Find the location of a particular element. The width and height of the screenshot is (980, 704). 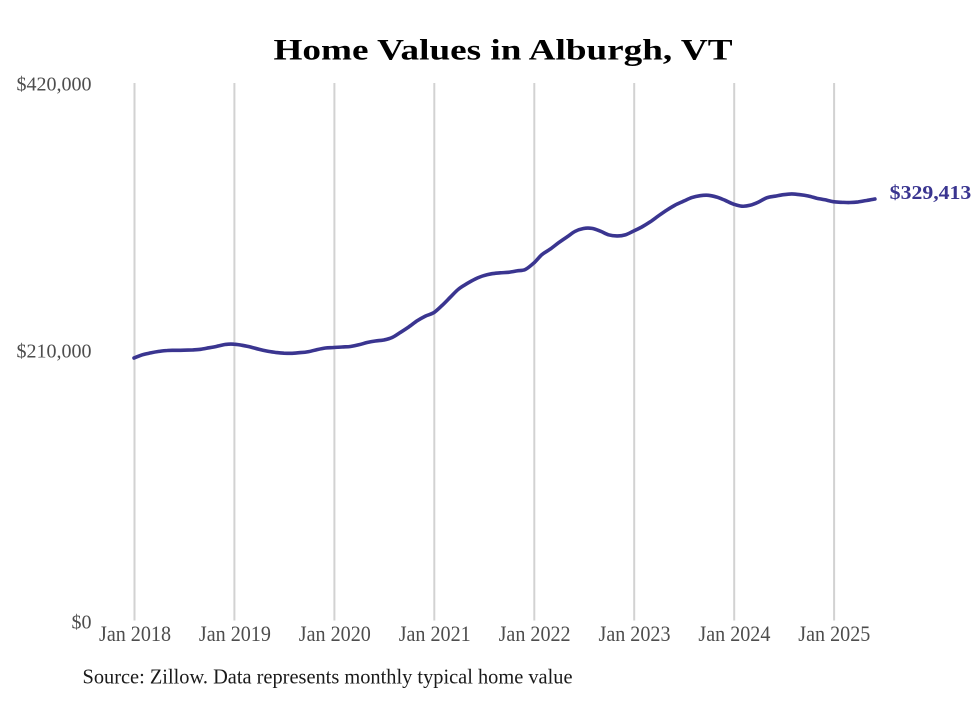

svg-text: Jan 2023 is located at coordinates (635, 633).